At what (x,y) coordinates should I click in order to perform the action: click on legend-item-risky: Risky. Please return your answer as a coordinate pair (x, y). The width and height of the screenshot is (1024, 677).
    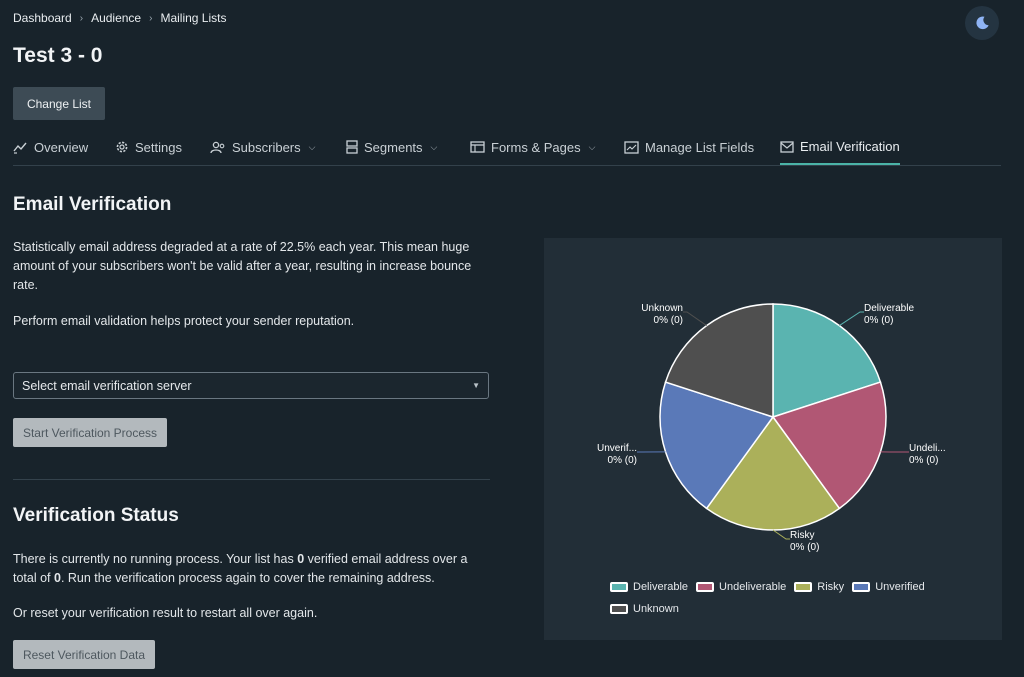
    Looking at the image, I should click on (819, 587).